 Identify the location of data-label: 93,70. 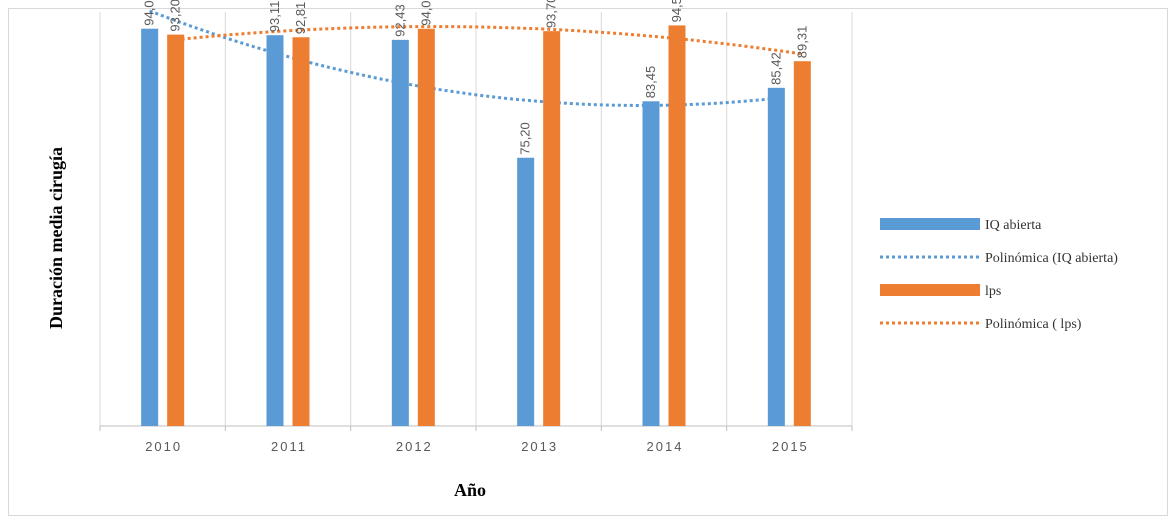
(551, 14).